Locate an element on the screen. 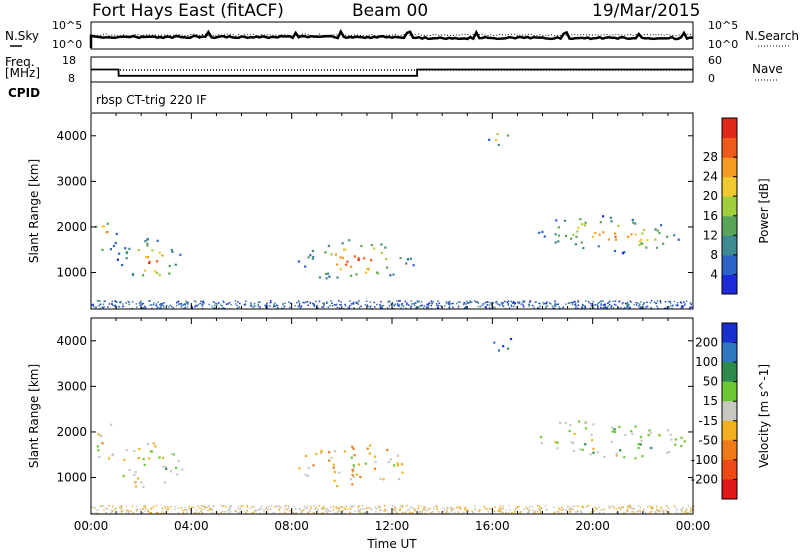 This screenshot has height=554, width=800. colorbar-tick-label: 28 is located at coordinates (710, 157).